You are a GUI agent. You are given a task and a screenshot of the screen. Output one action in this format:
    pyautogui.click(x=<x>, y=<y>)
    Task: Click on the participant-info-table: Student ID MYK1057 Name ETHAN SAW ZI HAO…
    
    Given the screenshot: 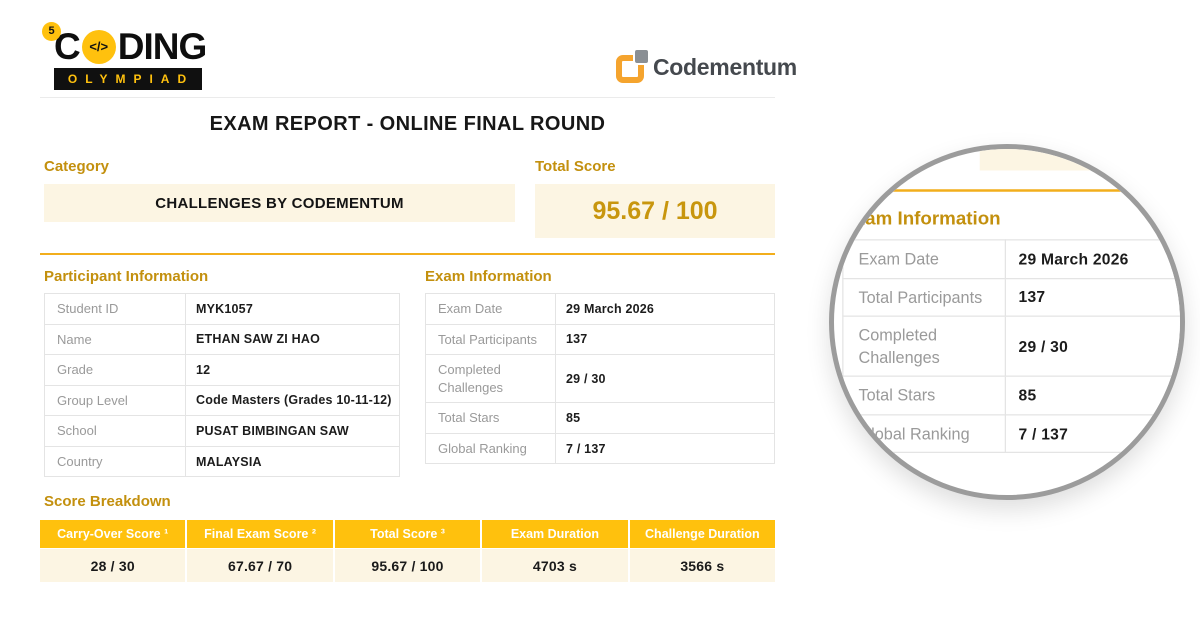 What is the action you would take?
    pyautogui.click(x=222, y=385)
    